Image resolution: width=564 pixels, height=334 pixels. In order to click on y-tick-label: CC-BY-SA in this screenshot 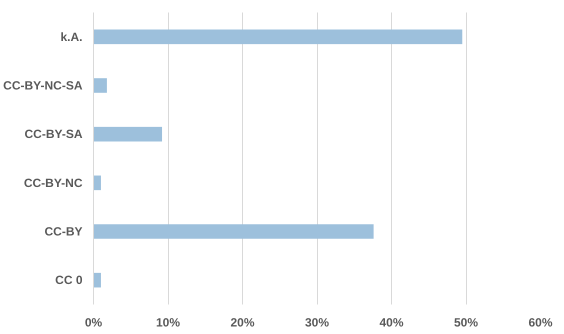, I will do `click(53, 134)`.